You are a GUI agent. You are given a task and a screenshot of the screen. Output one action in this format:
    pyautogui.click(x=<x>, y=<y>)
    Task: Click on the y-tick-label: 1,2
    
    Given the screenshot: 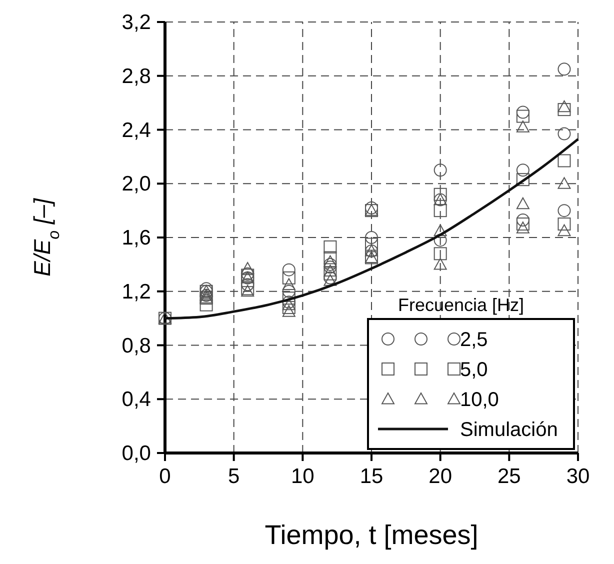 What is the action you would take?
    pyautogui.click(x=136, y=292)
    